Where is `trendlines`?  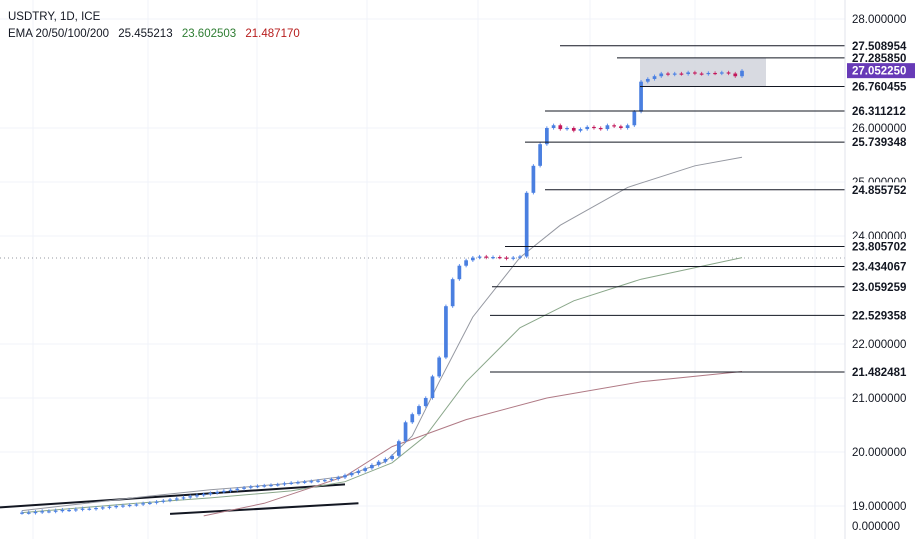 trendlines is located at coordinates (179, 499).